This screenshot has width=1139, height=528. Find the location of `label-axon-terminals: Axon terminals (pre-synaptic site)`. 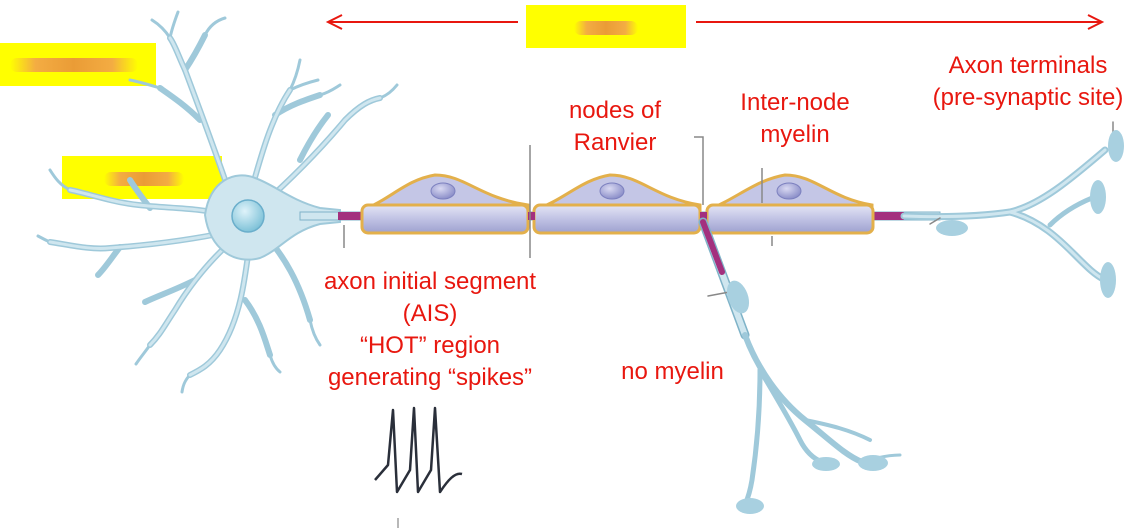

label-axon-terminals: Axon terminals (pre-synaptic site) is located at coordinates (1028, 82).